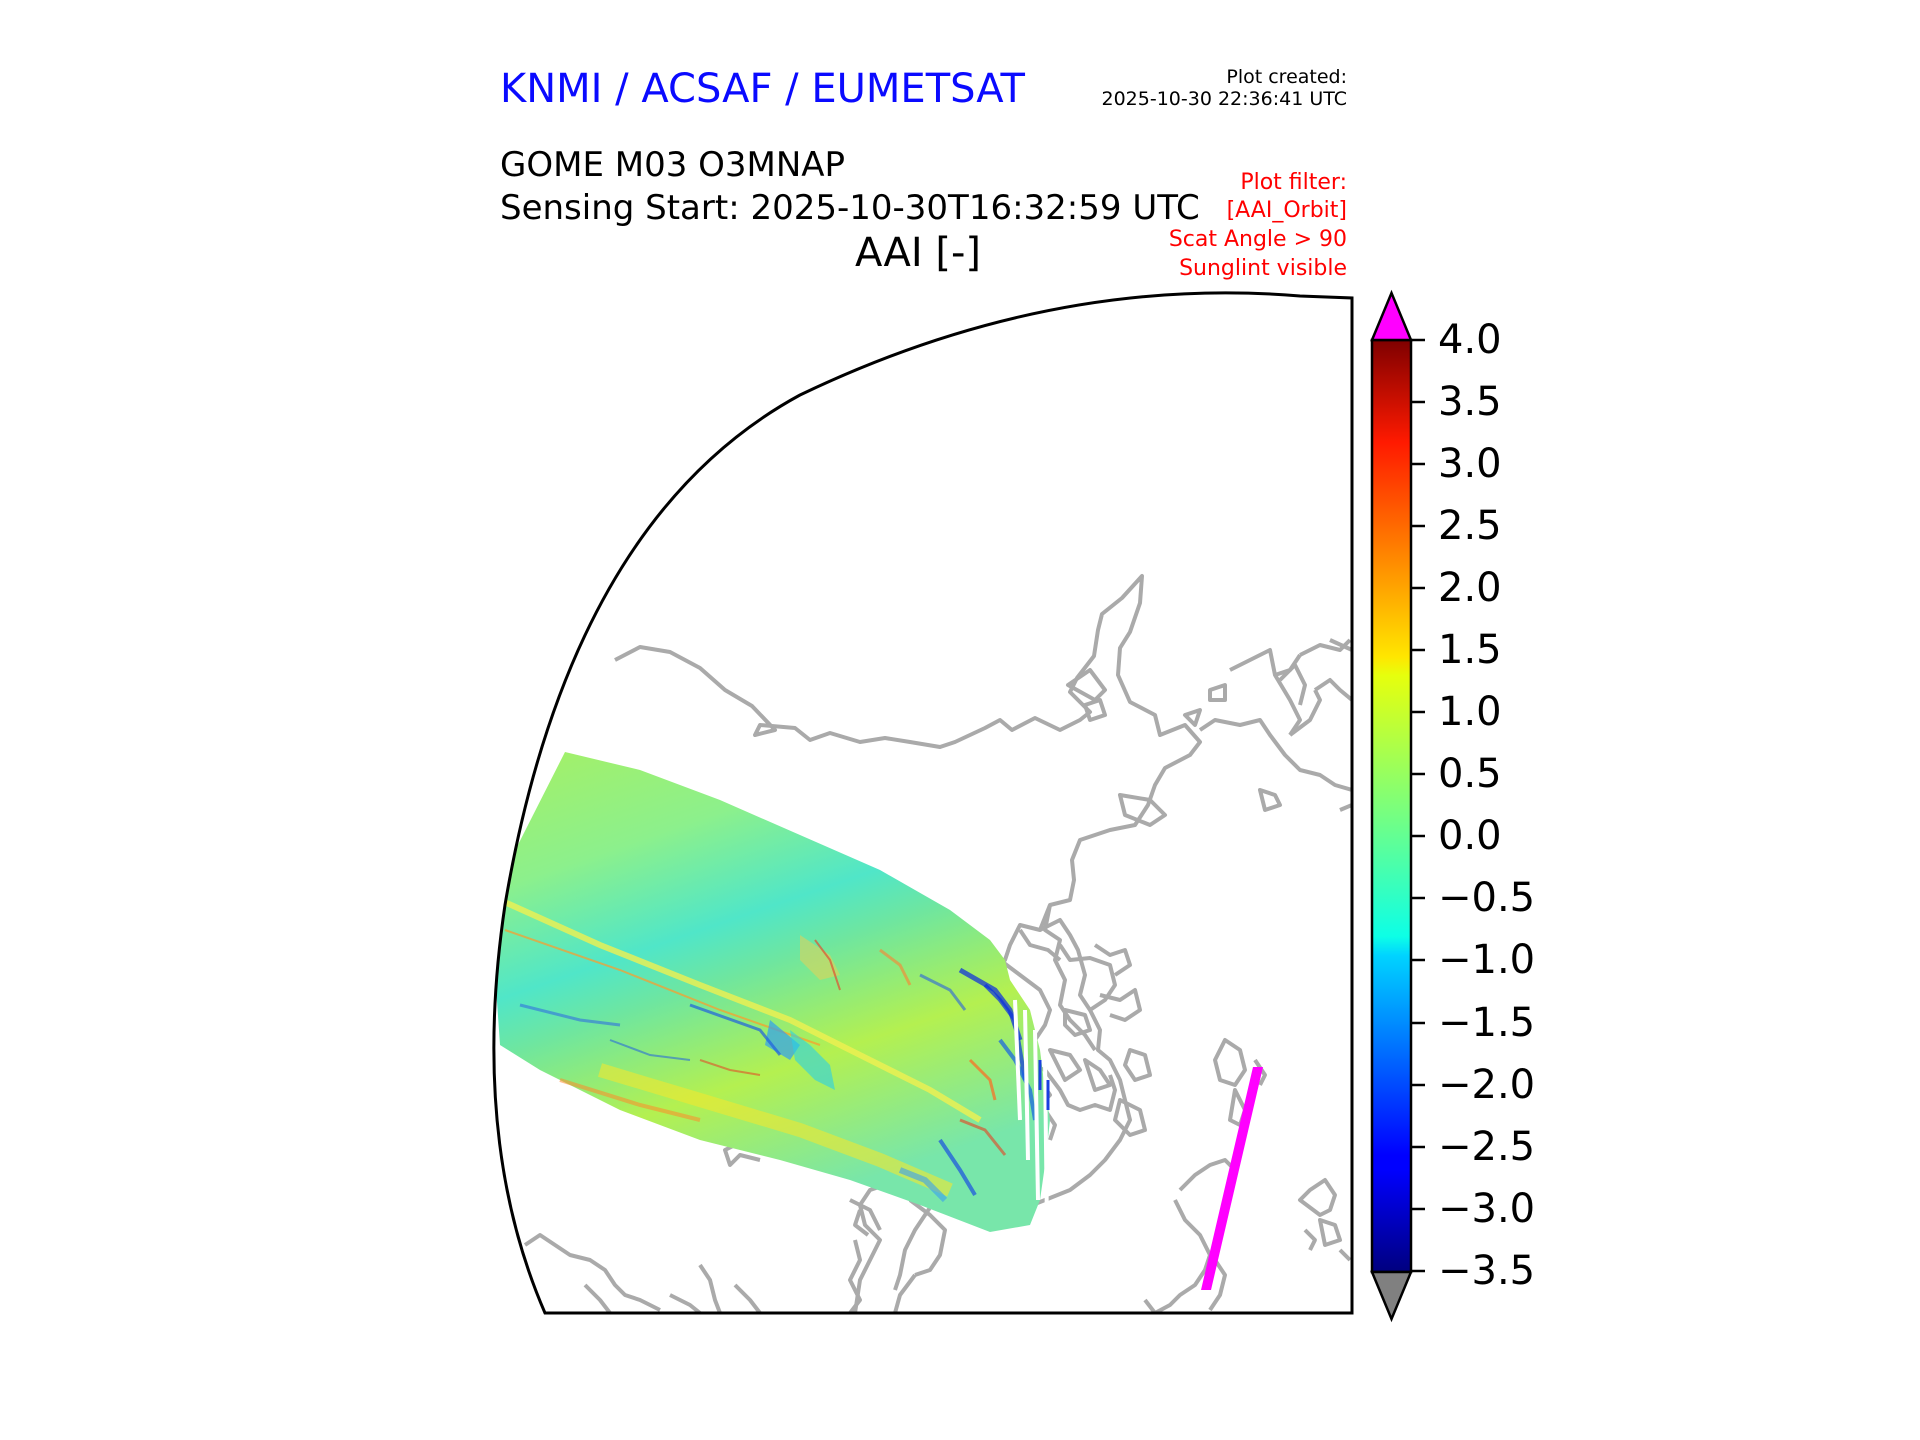  I want to click on colorbar-tick-label: 4.0, so click(1470, 340).